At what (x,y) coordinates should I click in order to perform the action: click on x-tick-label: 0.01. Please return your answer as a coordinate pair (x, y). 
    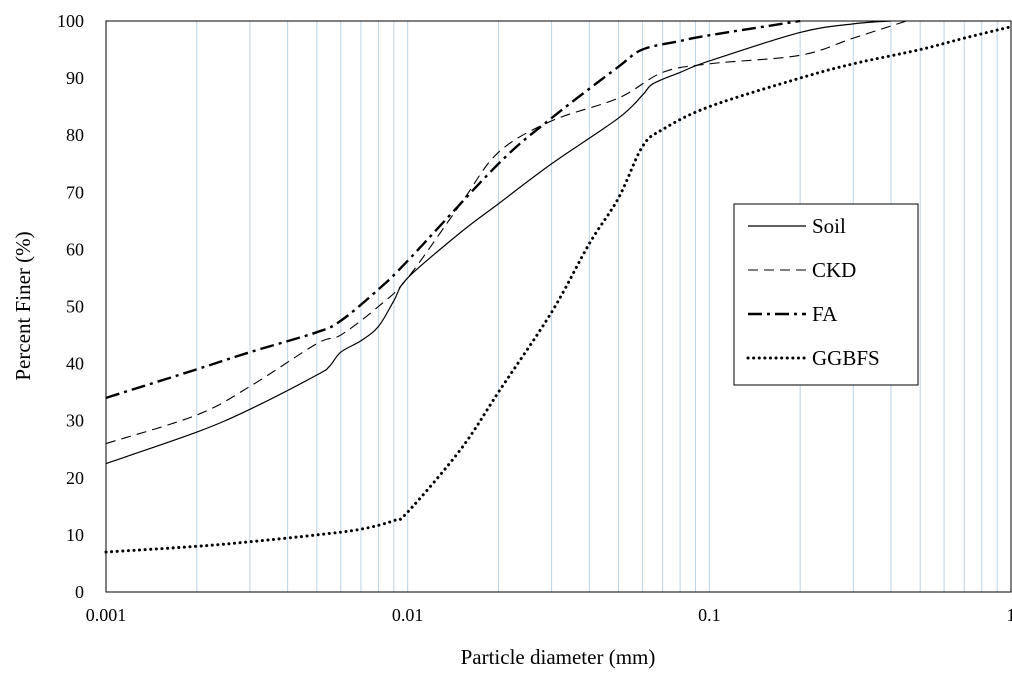
    Looking at the image, I should click on (408, 615).